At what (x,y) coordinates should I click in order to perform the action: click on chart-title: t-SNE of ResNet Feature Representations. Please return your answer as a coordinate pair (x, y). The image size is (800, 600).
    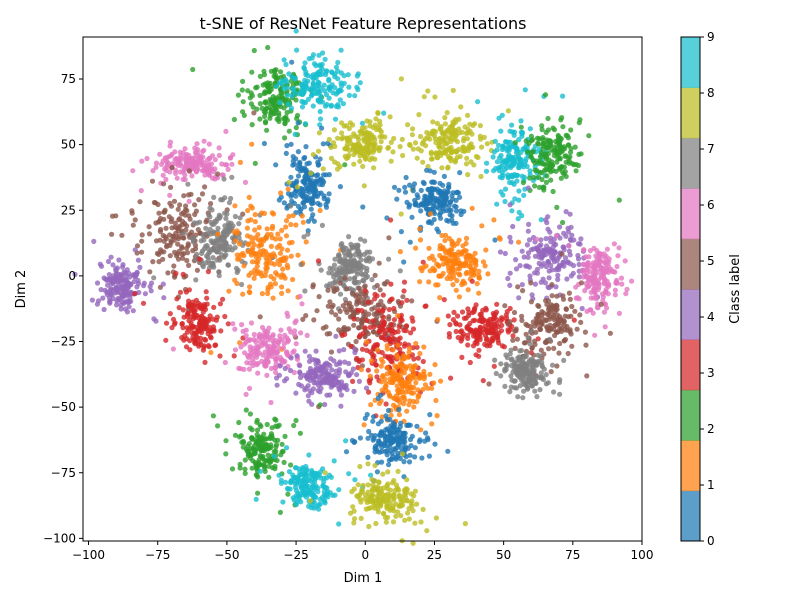
    Looking at the image, I should click on (362, 23).